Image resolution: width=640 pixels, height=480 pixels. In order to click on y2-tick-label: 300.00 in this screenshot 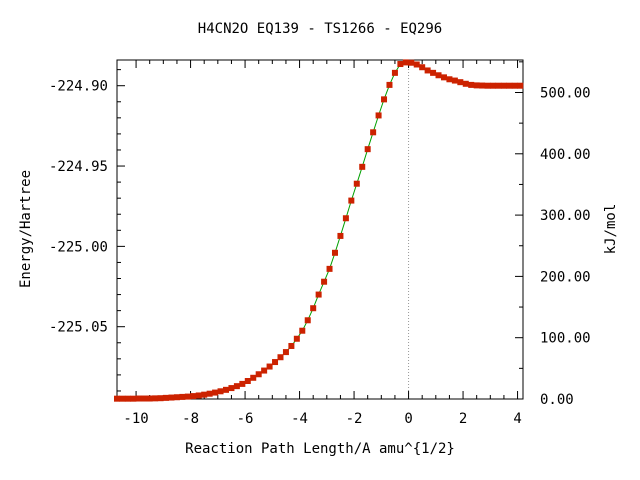, I will do `click(565, 216)`.